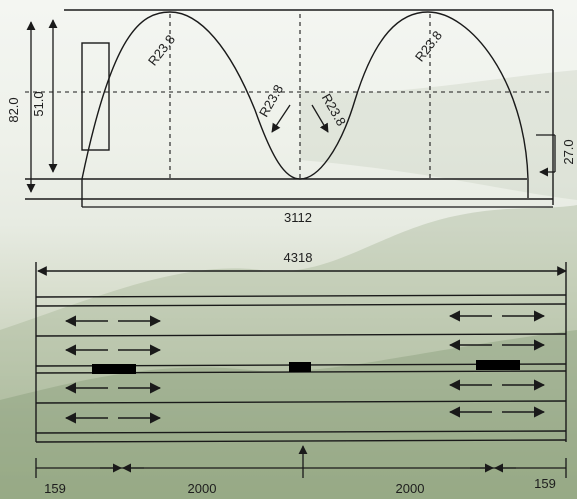 Image resolution: width=577 pixels, height=499 pixels. Describe the element at coordinates (298, 217) in the screenshot. I see `dim-3112-label: 3112` at that location.